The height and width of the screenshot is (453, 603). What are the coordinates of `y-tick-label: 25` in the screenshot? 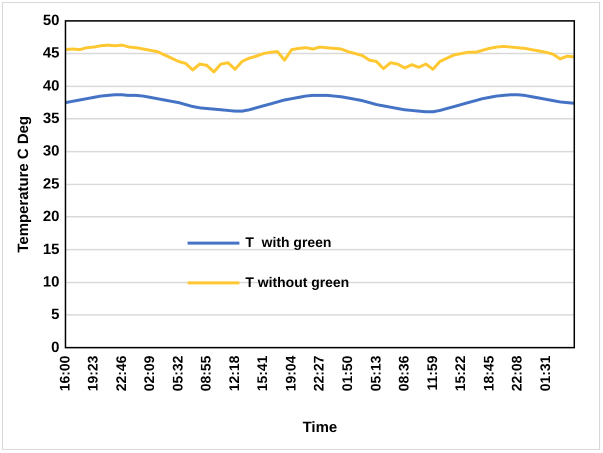 It's located at (51, 183).